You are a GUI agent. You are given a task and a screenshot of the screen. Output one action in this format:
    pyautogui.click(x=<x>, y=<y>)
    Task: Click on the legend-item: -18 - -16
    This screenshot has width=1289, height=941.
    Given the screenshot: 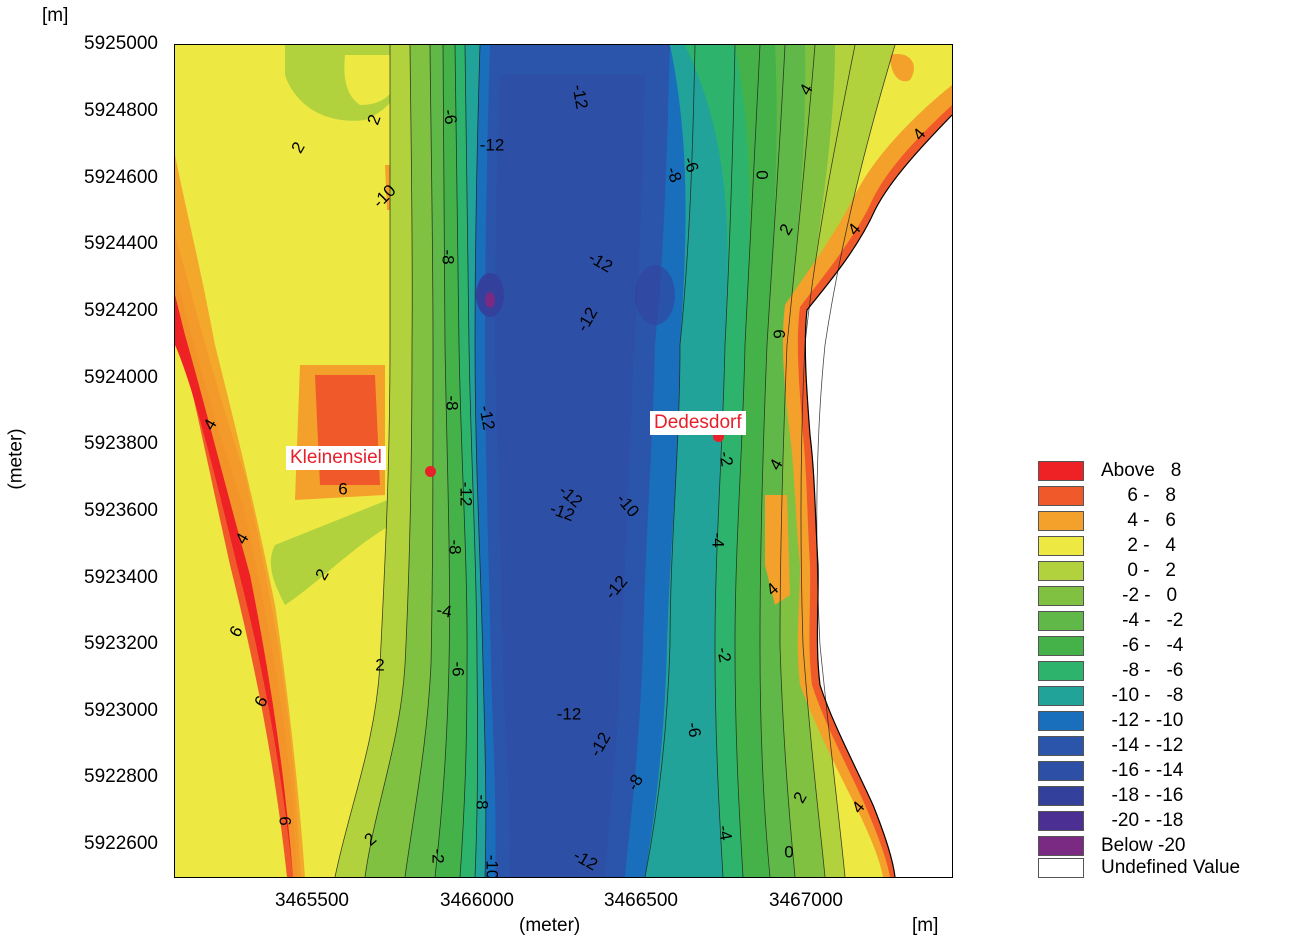 What is the action you would take?
    pyautogui.click(x=1110, y=796)
    